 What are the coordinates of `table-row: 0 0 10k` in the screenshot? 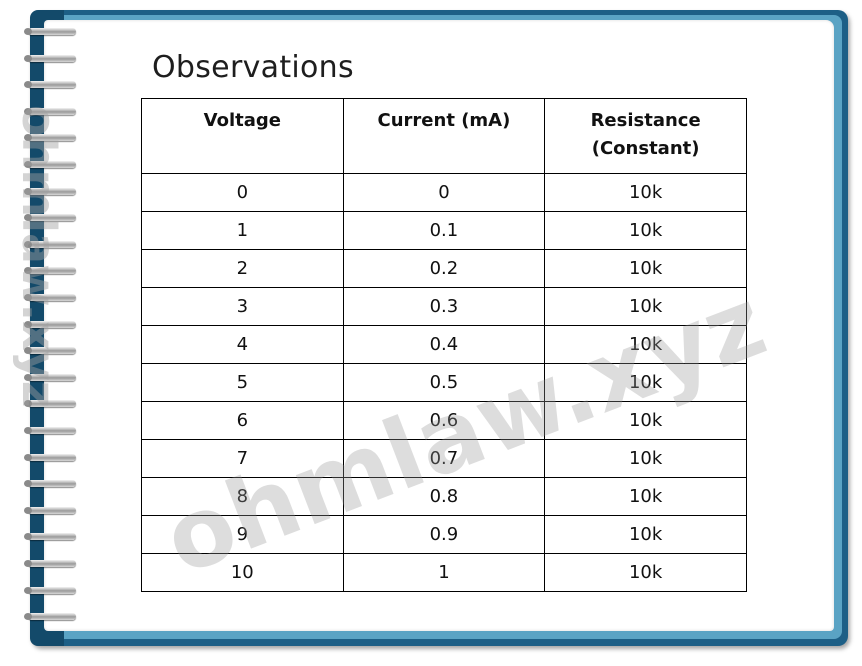 It's located at (444, 192).